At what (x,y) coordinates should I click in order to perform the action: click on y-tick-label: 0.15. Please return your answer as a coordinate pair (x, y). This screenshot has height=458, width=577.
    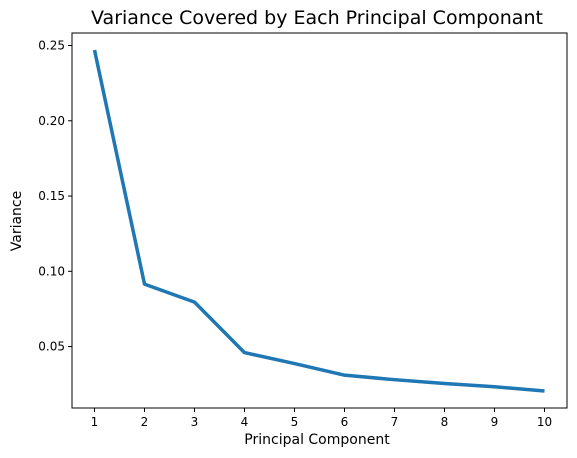
    Looking at the image, I should click on (51, 196).